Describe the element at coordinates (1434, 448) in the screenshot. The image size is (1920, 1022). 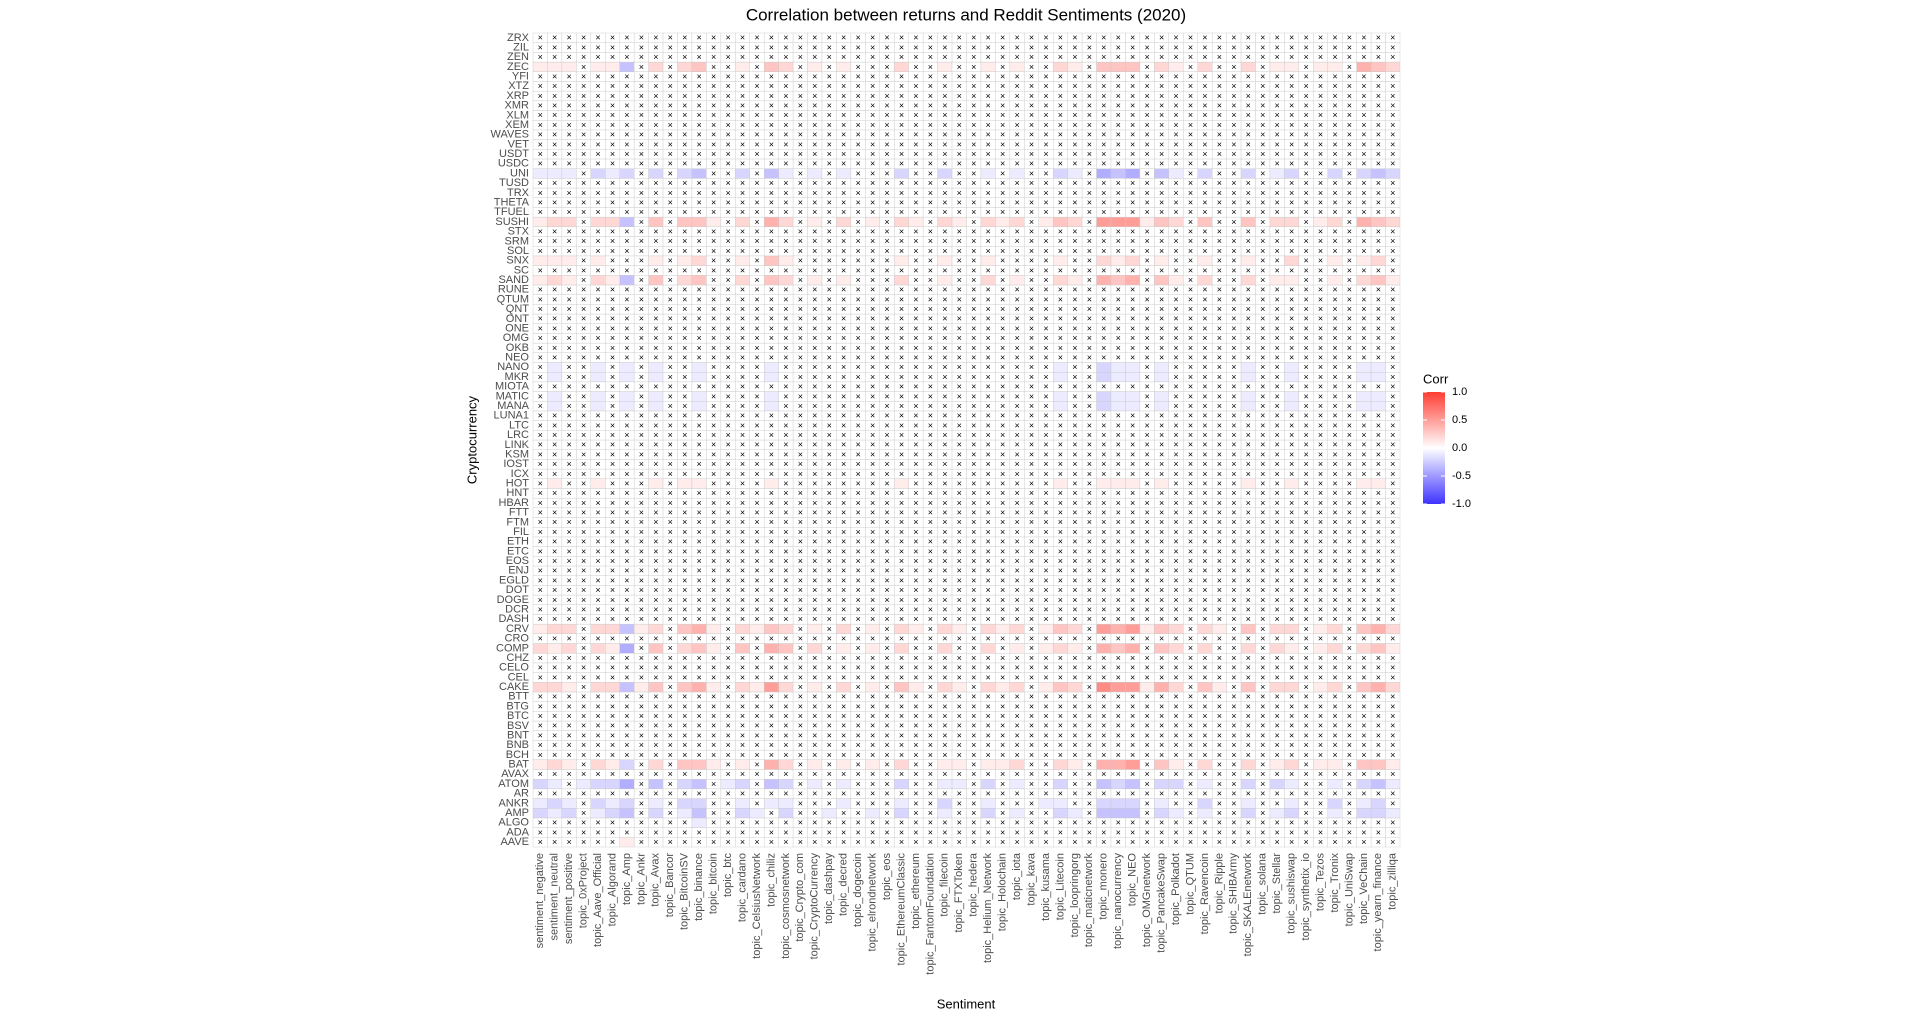
I see `colorbar` at that location.